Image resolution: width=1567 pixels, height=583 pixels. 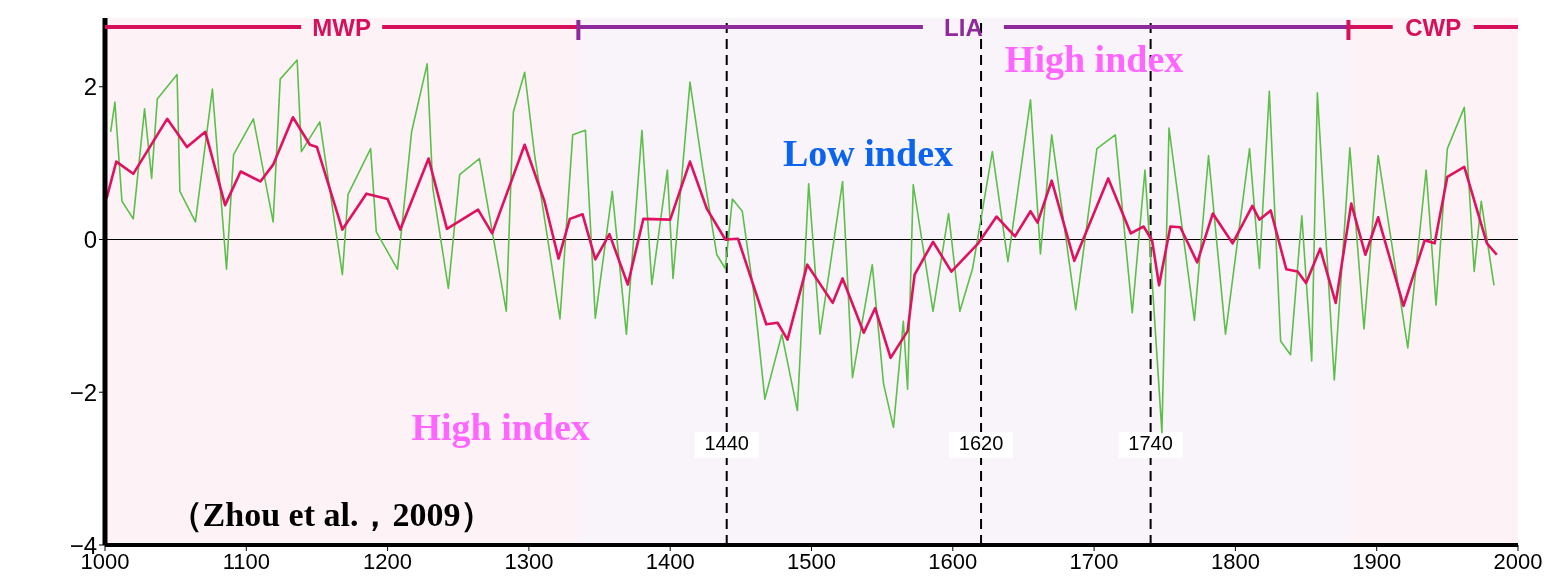 I want to click on band-label: LIA, so click(x=963, y=27).